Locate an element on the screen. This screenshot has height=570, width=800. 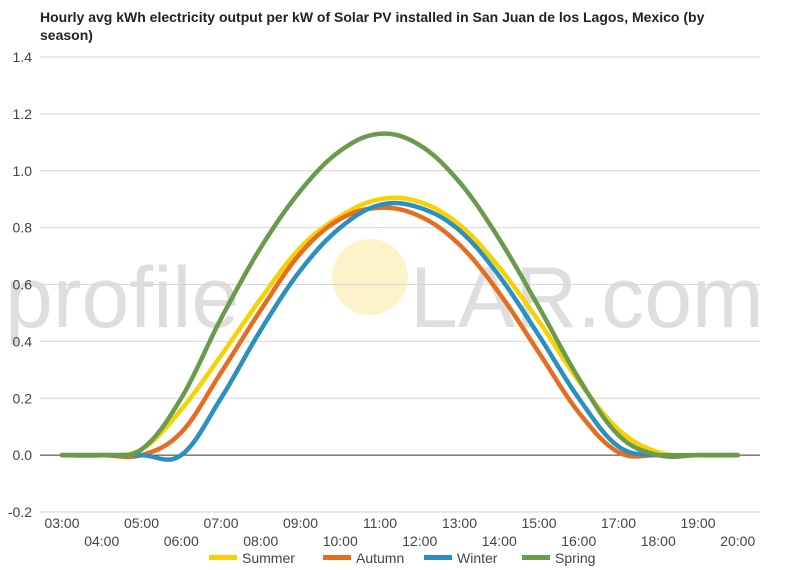
x-tick-label: 17:00 is located at coordinates (618, 523).